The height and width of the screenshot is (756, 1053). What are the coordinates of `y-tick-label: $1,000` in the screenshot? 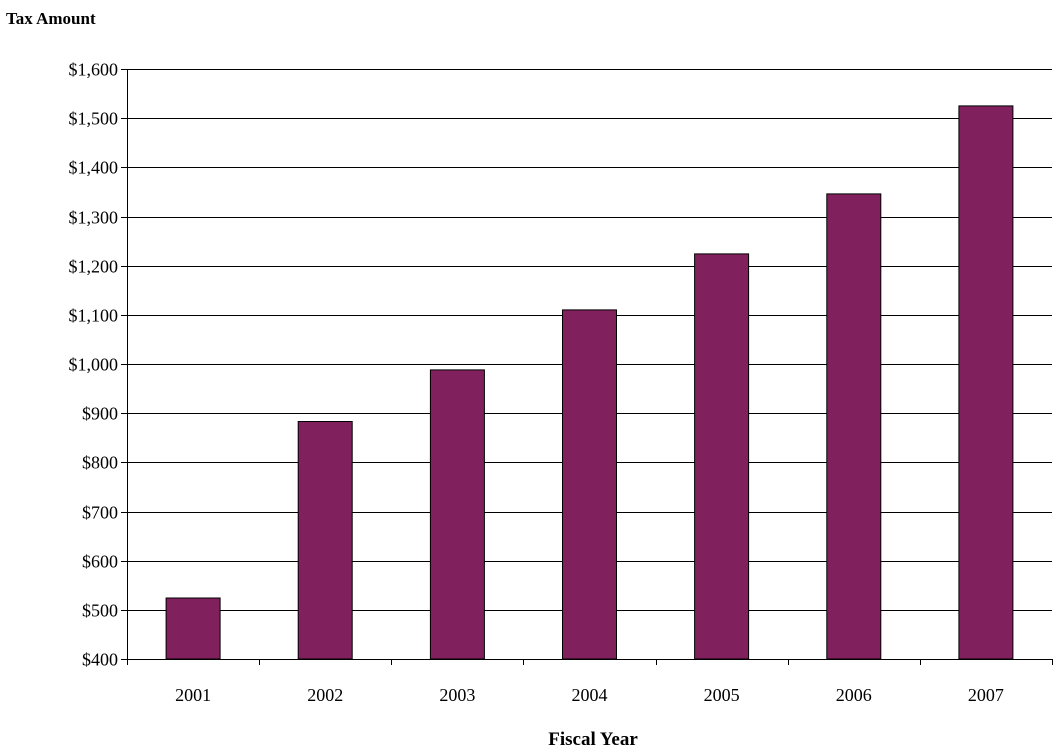 It's located at (94, 365).